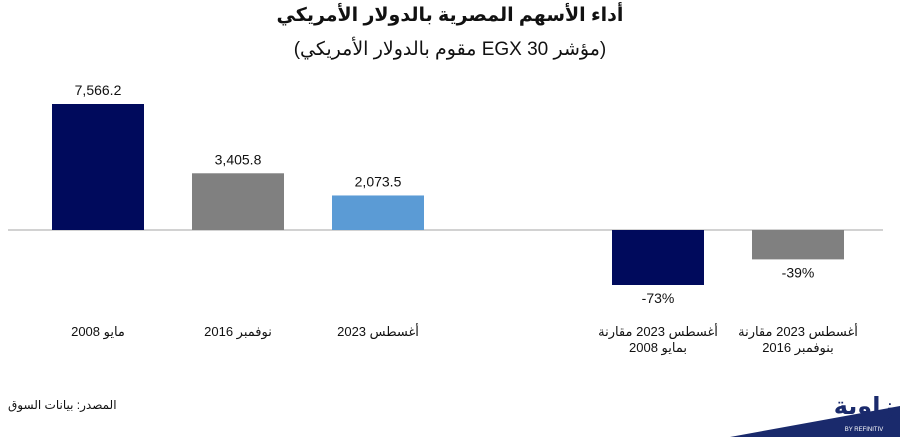 This screenshot has width=900, height=437. I want to click on category-label: أغسطس 2023 مقارنة بنوفمبر 2016, so click(798, 339).